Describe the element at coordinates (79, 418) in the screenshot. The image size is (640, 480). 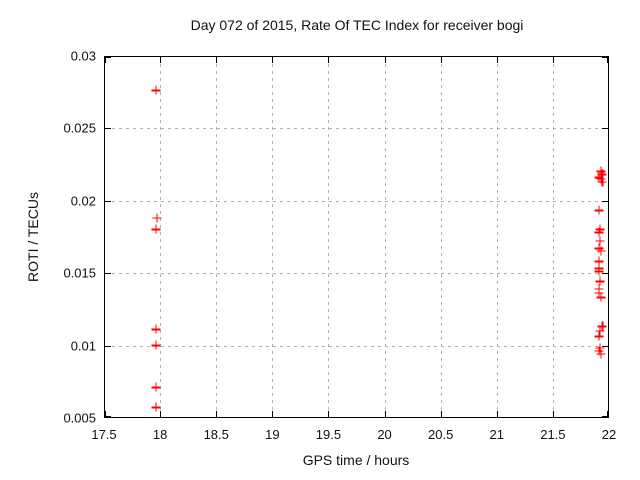
I see `y-tick-label: 0.005` at that location.